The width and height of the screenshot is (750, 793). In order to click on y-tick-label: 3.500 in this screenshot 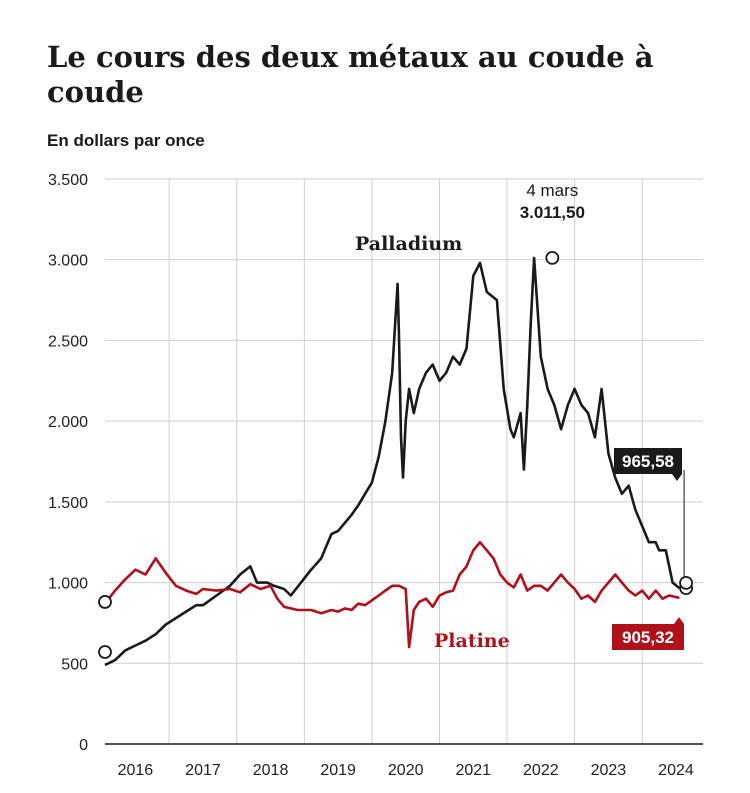, I will do `click(68, 180)`.